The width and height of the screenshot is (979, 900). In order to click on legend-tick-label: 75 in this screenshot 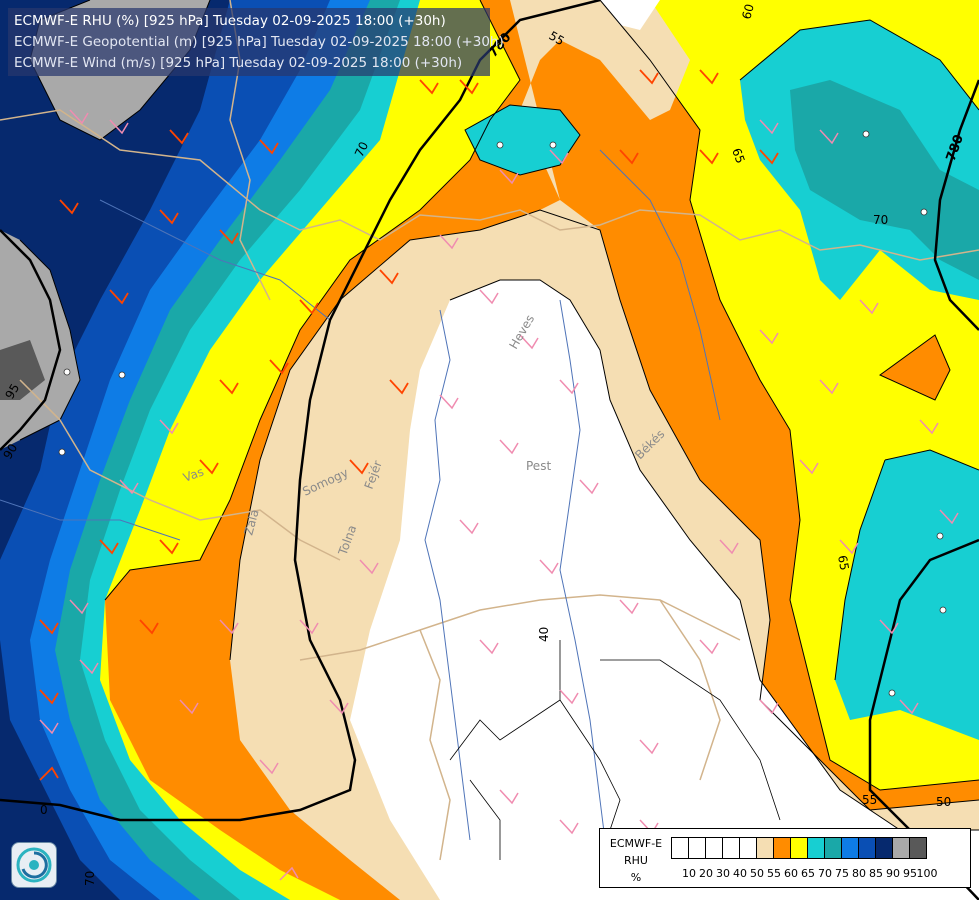, I will do `click(842, 873)`.